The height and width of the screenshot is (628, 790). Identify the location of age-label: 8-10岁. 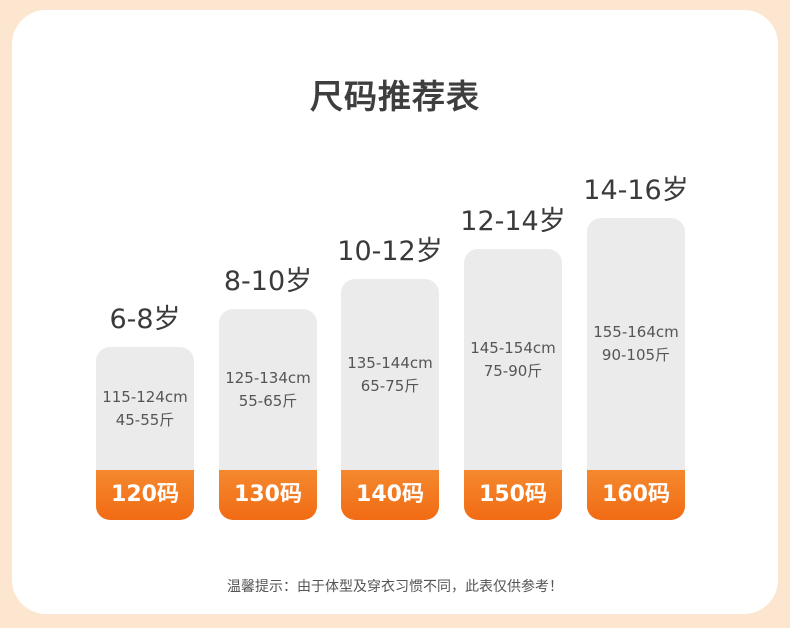
(268, 281).